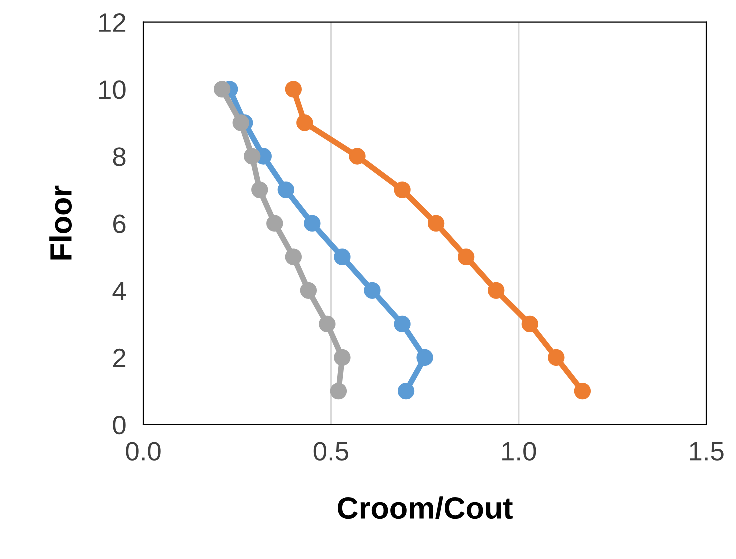  Describe the element at coordinates (113, 90) in the screenshot. I see `y-tick-label: 10` at that location.